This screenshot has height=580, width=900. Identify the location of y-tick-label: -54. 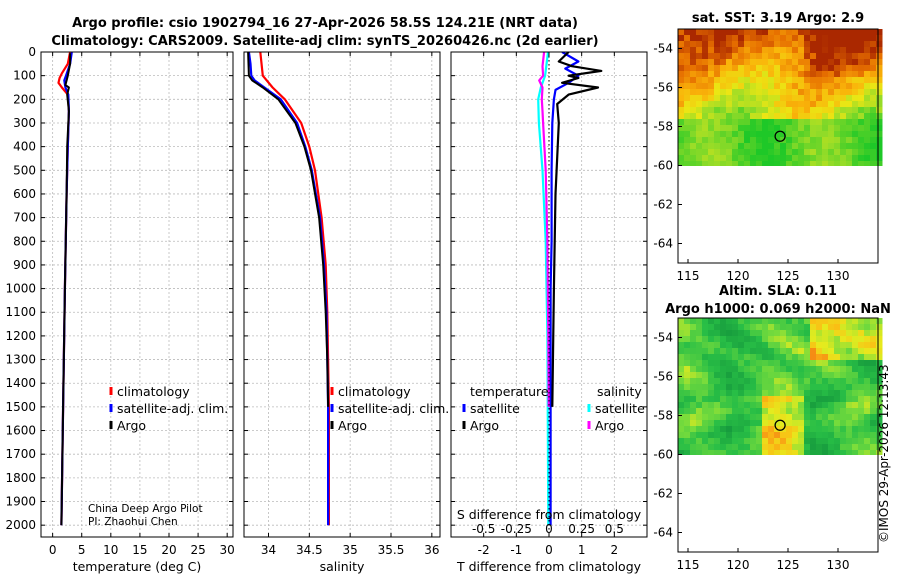
(663, 49).